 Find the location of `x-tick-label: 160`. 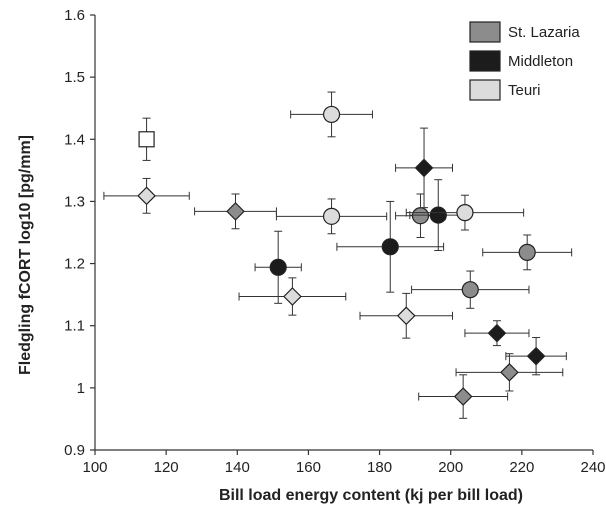

x-tick-label: 160 is located at coordinates (308, 467).